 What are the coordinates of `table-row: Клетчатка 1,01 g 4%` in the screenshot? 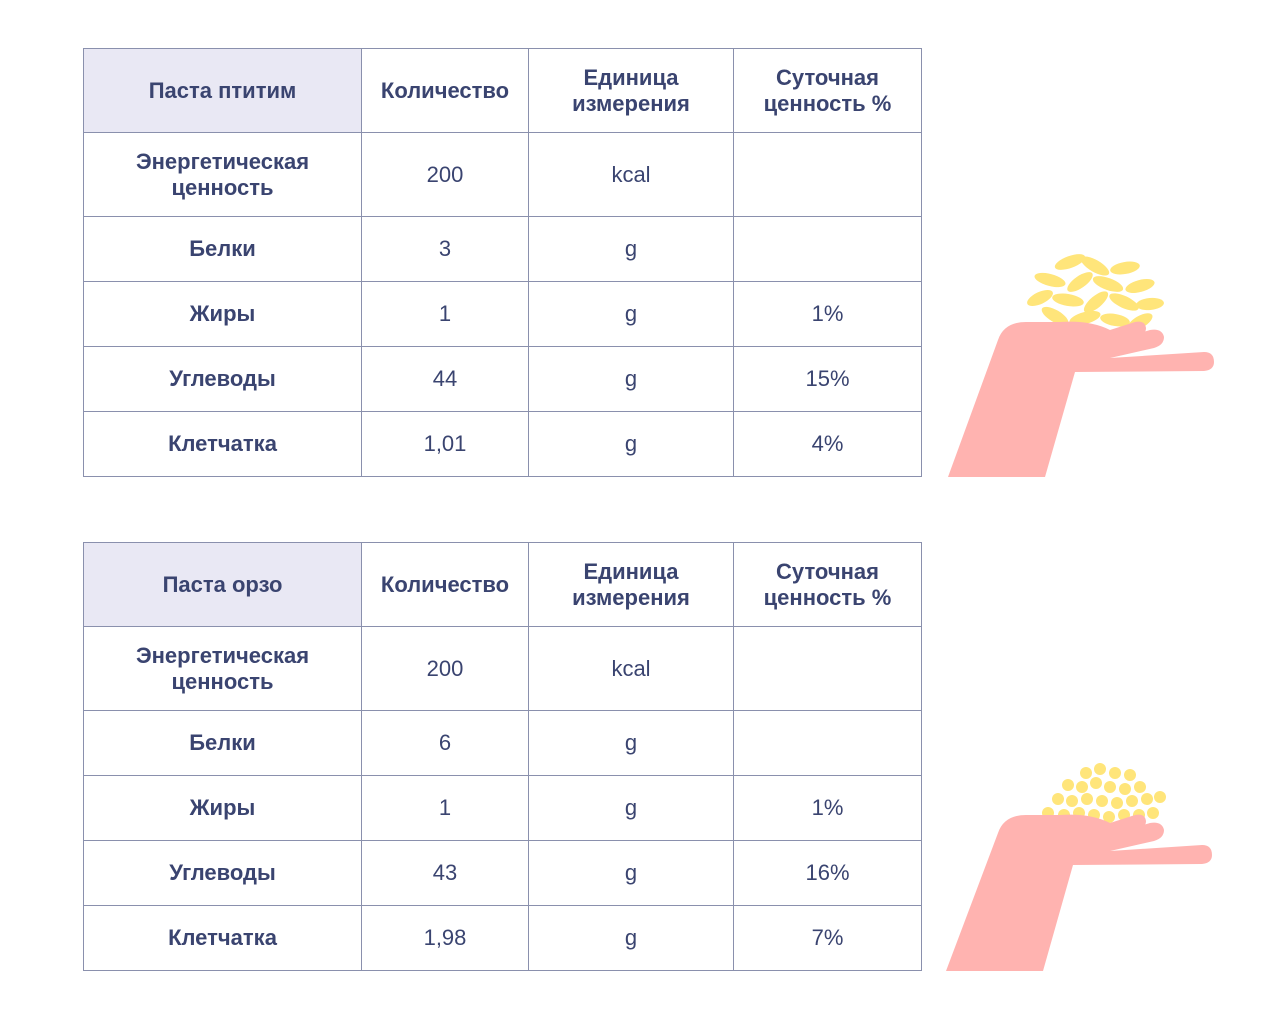 It's located at (502, 444).